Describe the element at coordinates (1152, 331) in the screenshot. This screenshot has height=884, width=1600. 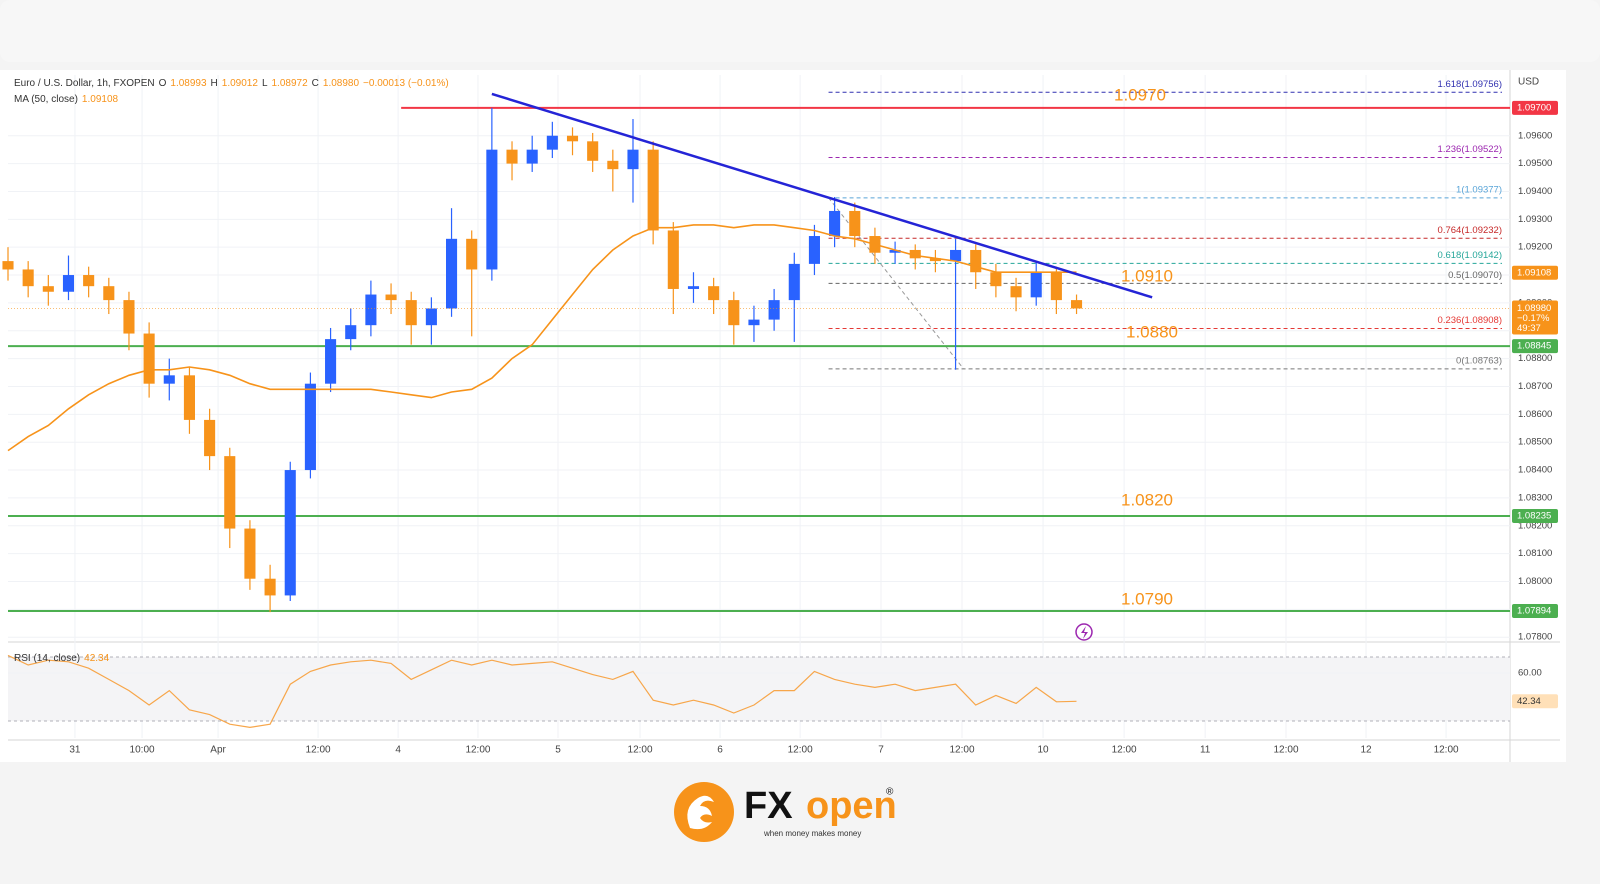
I see `level-annotation: 1.0880` at that location.